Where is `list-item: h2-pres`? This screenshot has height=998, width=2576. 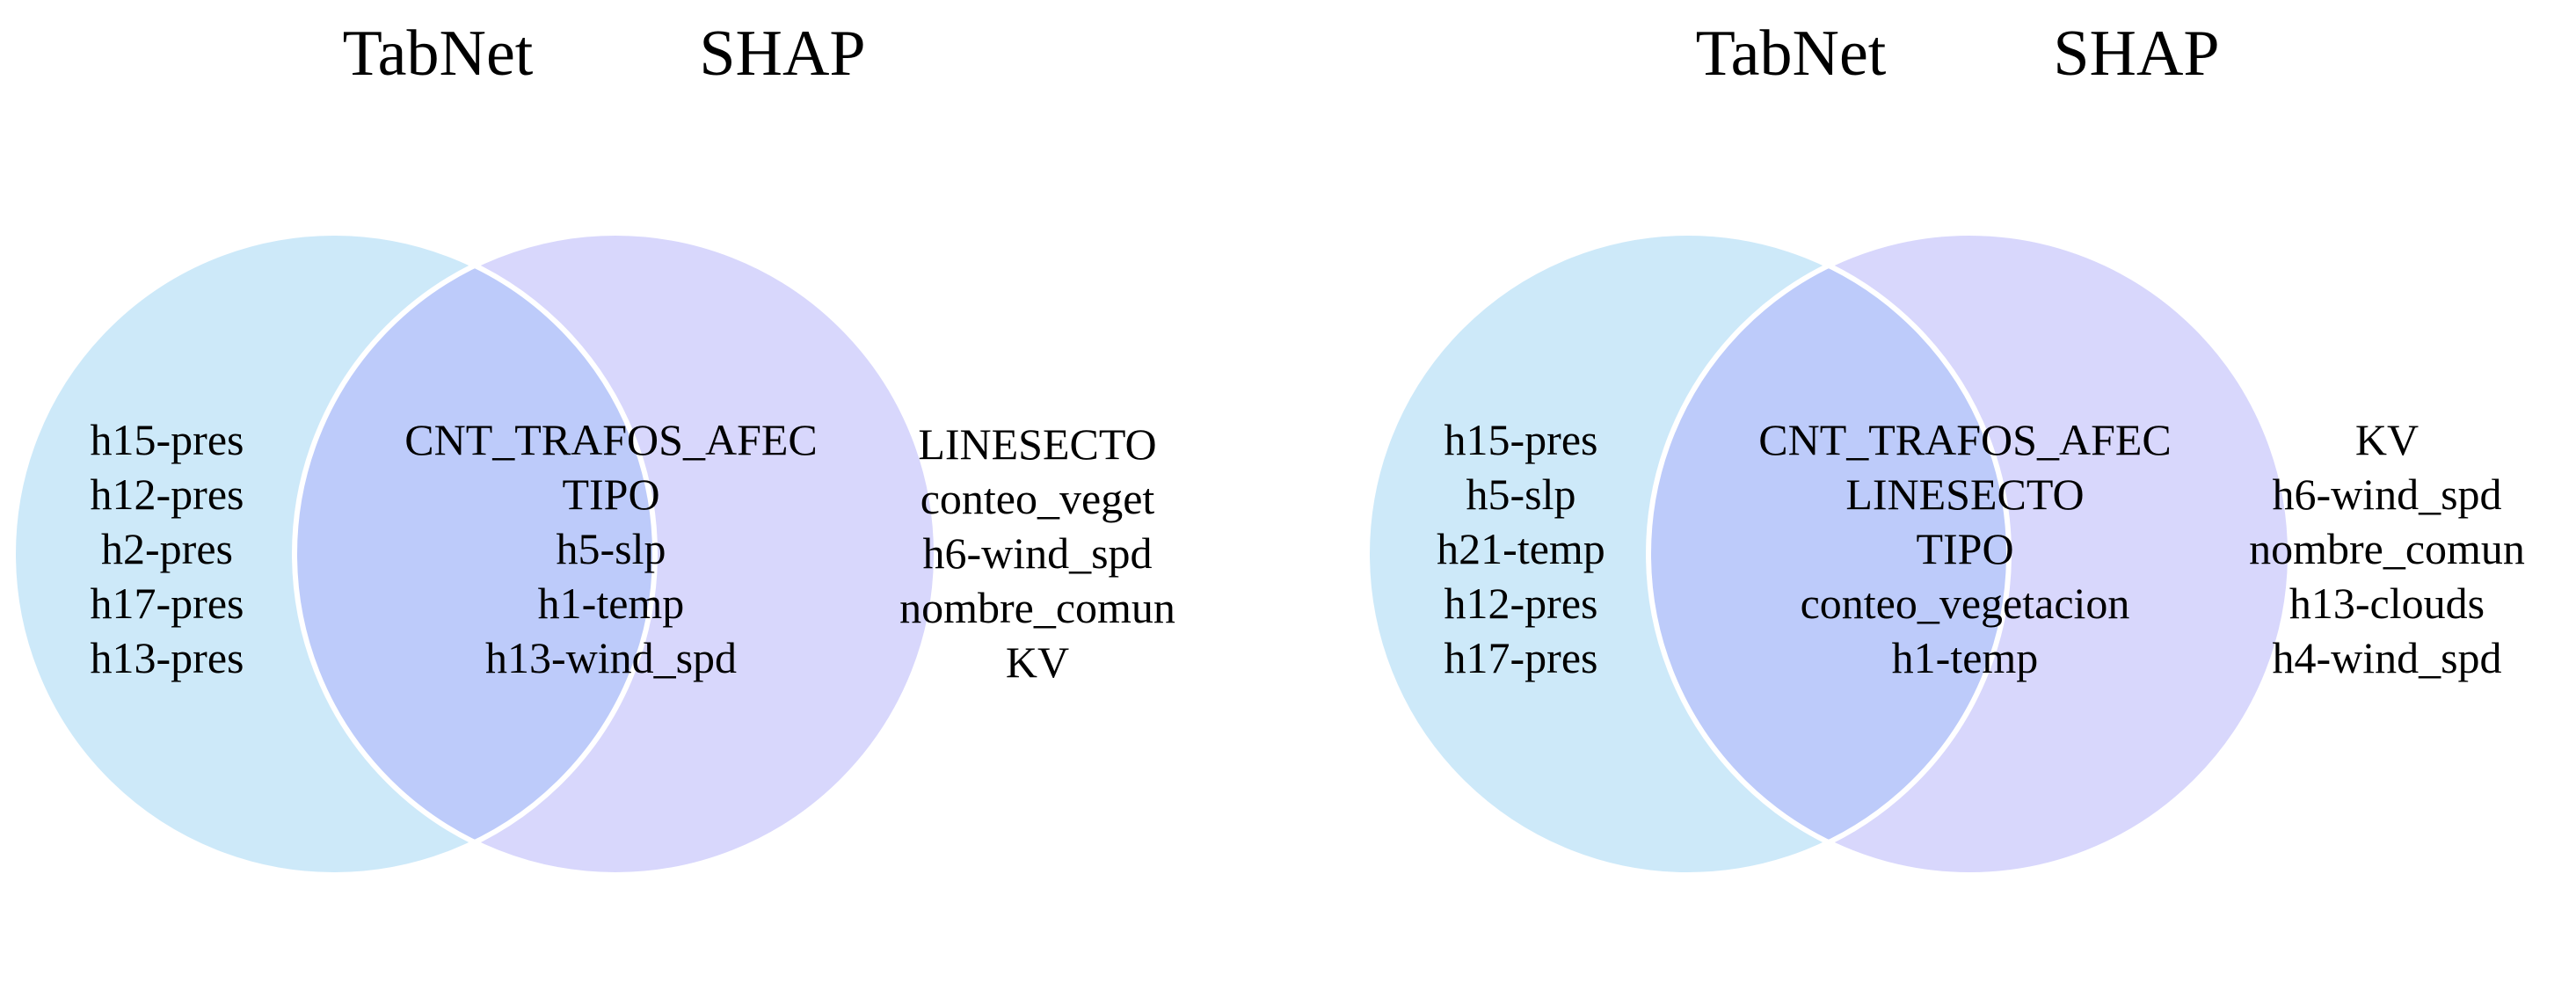
list-item: h2-pres is located at coordinates (167, 548).